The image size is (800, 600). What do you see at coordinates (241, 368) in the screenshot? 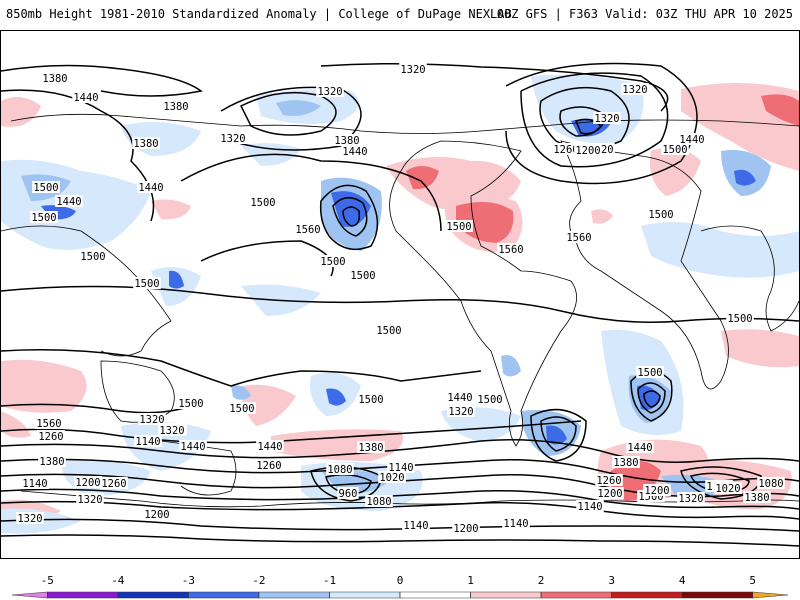
I see `contour-1500-s` at bounding box center [241, 368].